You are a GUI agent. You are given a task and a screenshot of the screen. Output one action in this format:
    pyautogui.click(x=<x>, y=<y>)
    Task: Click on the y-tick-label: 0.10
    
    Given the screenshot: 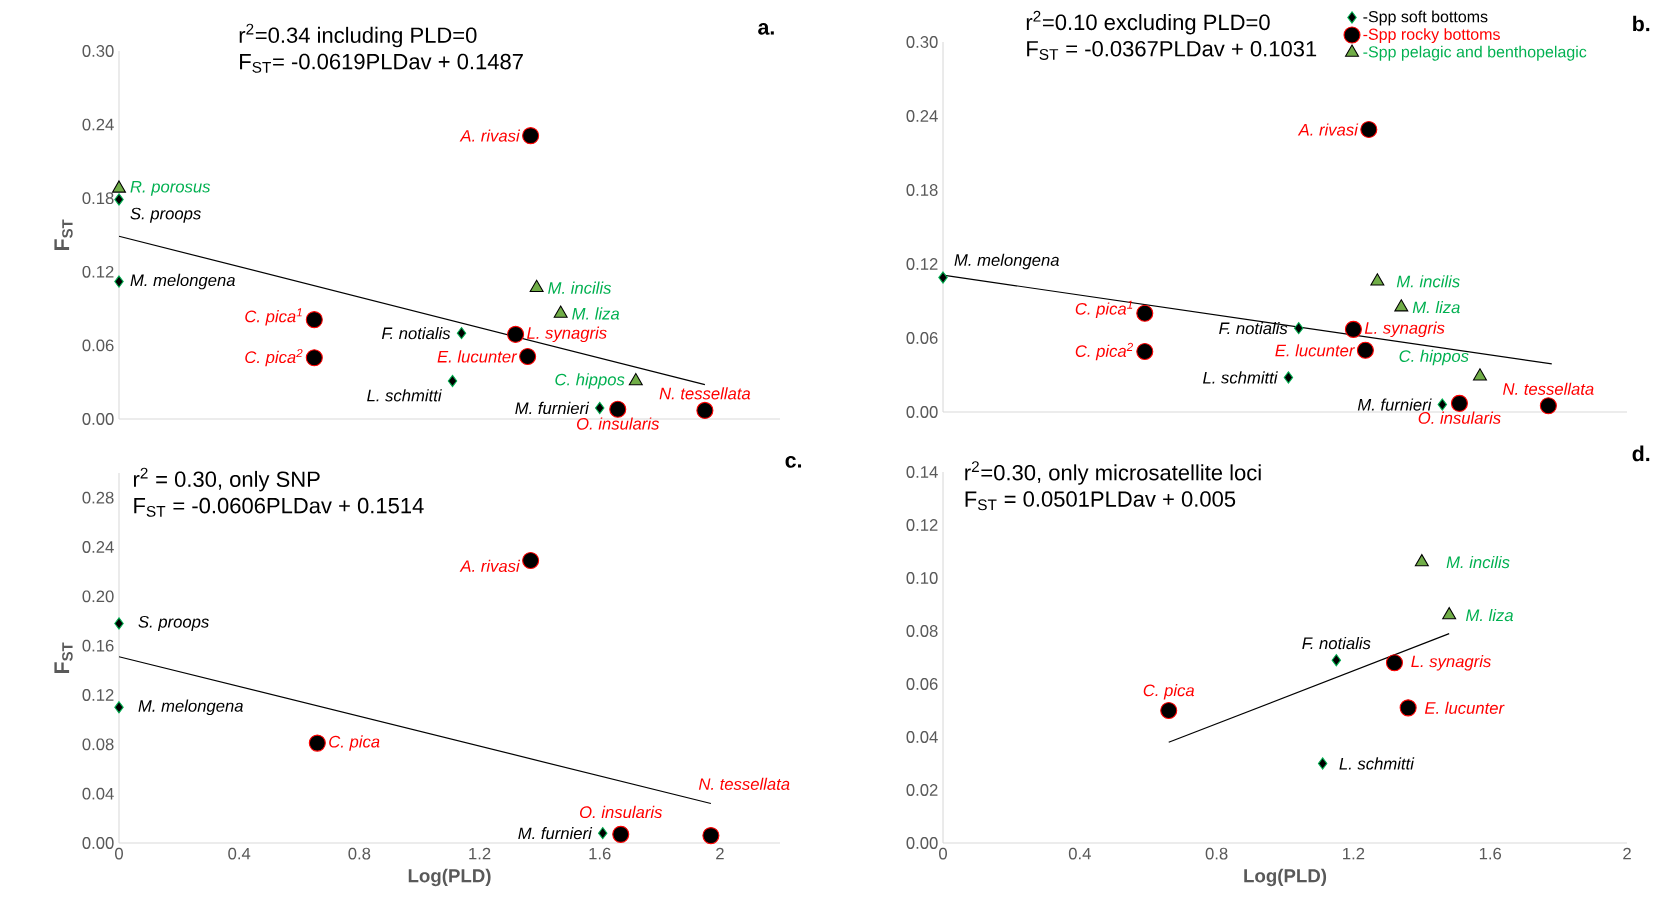 What is the action you would take?
    pyautogui.click(x=922, y=578)
    